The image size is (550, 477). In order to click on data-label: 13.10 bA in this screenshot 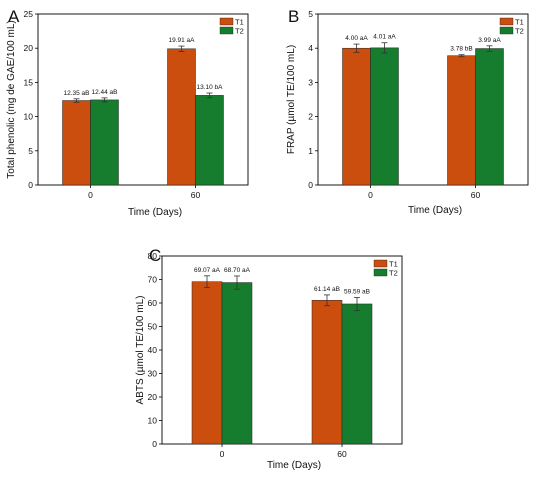, I will do `click(209, 87)`.